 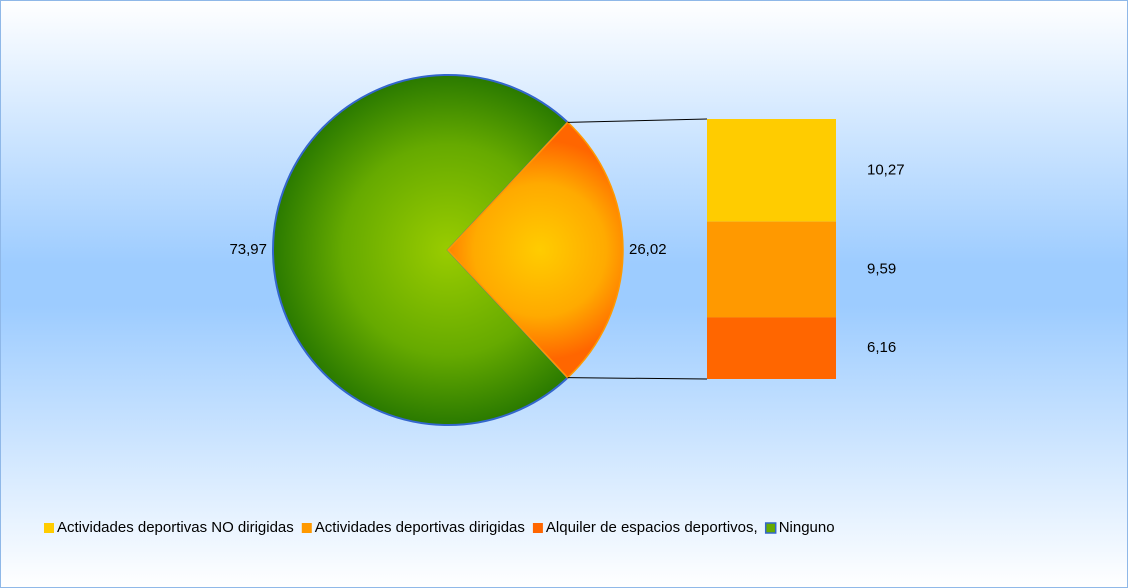 What do you see at coordinates (652, 527) in the screenshot?
I see `legend-label: Alquiler de espacios deportivos,` at bounding box center [652, 527].